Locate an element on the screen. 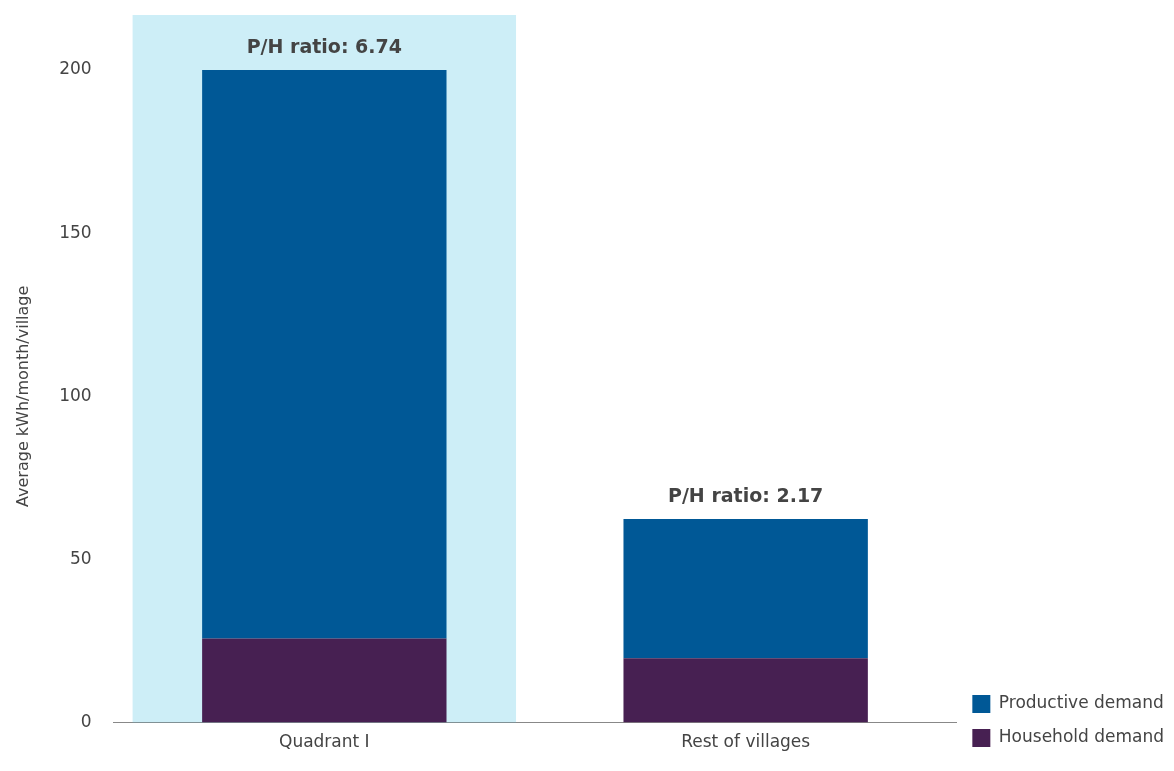  annotation: P/H ratio: 6.74 is located at coordinates (324, 46).